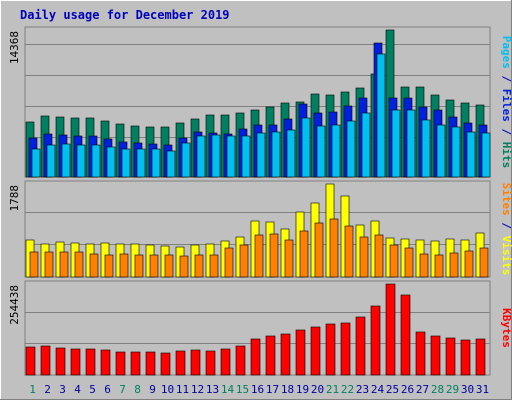 The width and height of the screenshot is (512, 405). Describe the element at coordinates (302, 389) in the screenshot. I see `day-label-19: 19` at that location.